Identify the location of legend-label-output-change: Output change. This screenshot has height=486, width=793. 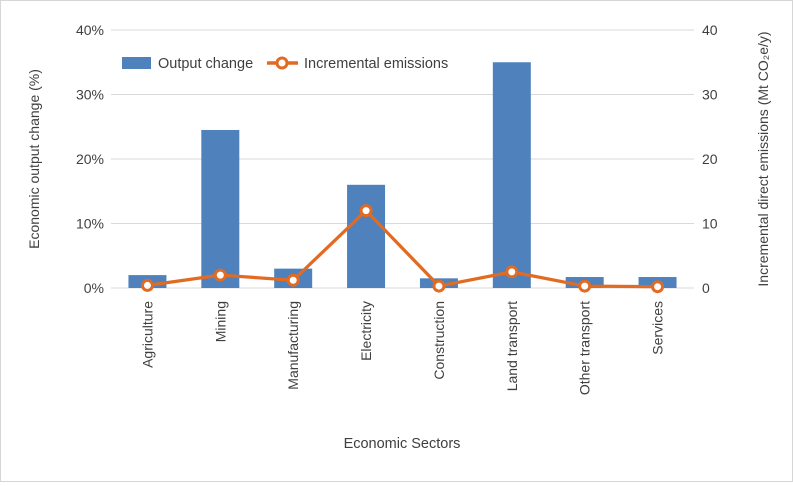
(205, 64).